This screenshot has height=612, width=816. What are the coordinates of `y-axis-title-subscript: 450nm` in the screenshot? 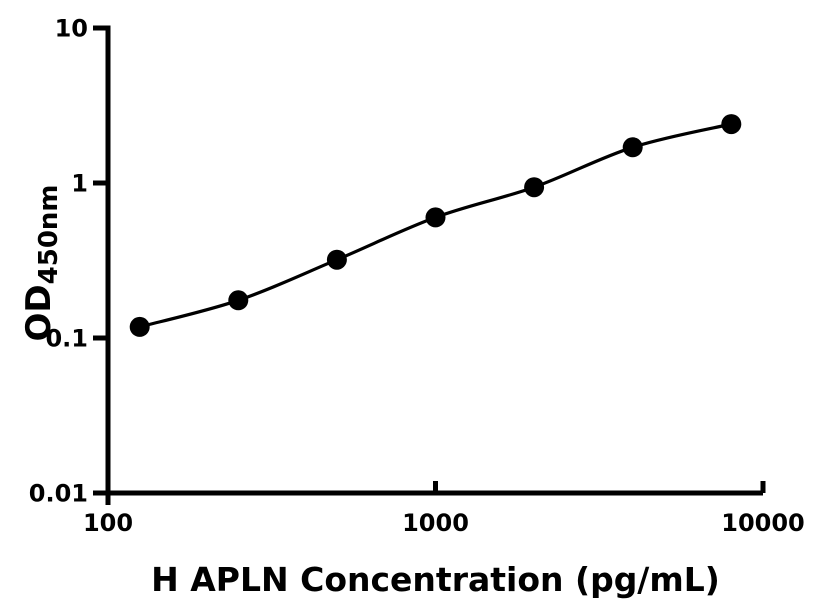 It's located at (49, 234).